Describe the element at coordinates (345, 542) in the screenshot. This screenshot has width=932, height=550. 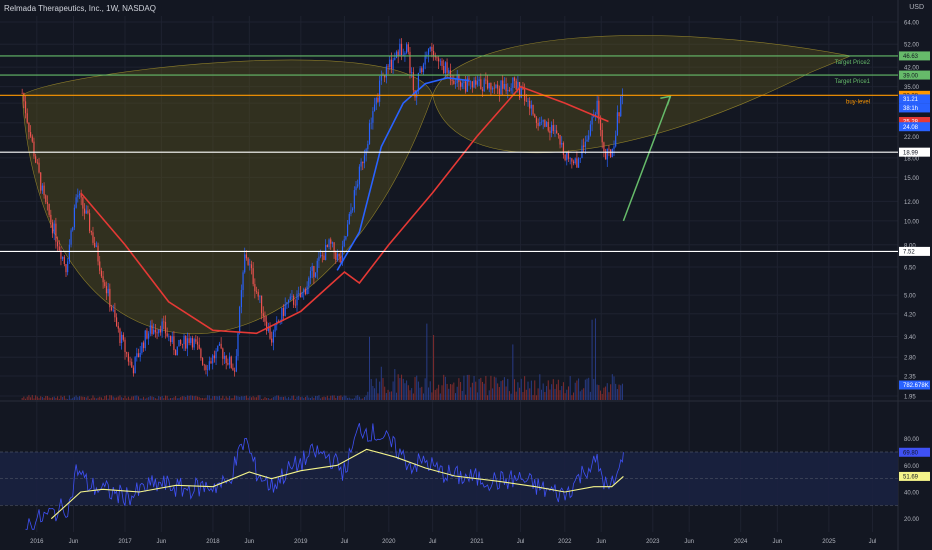
I see `x-tick-label: Jul` at that location.